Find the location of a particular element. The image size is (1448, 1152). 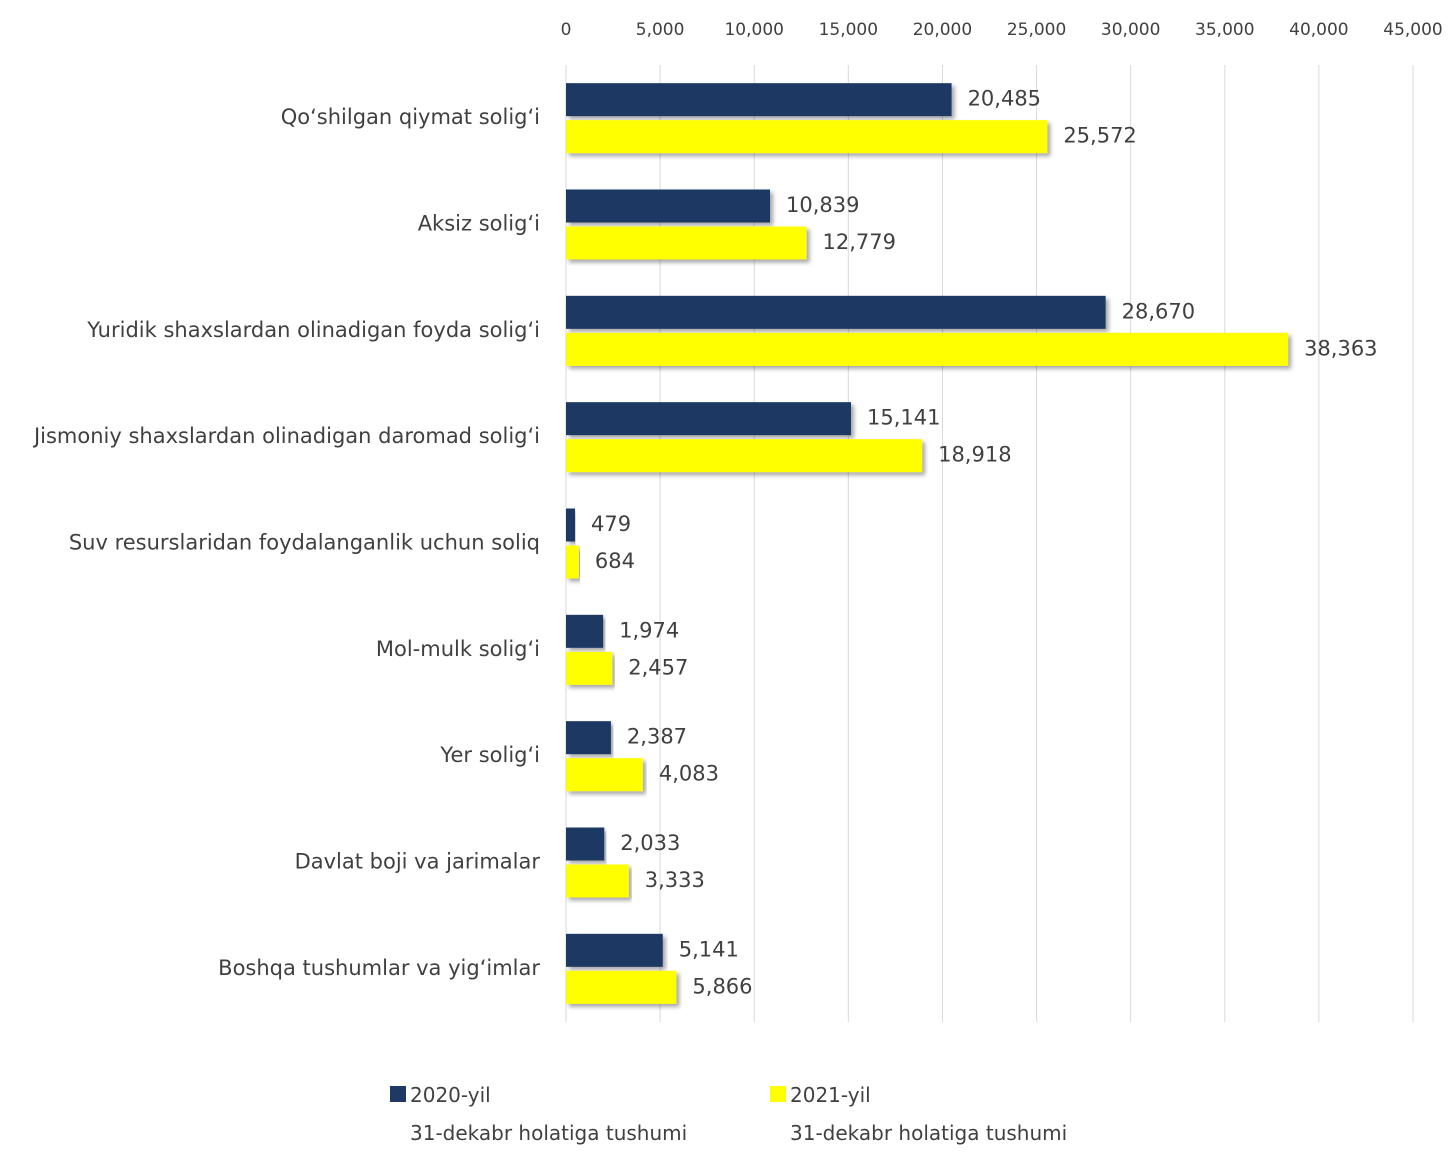

value-label: 2,033 is located at coordinates (650, 843).